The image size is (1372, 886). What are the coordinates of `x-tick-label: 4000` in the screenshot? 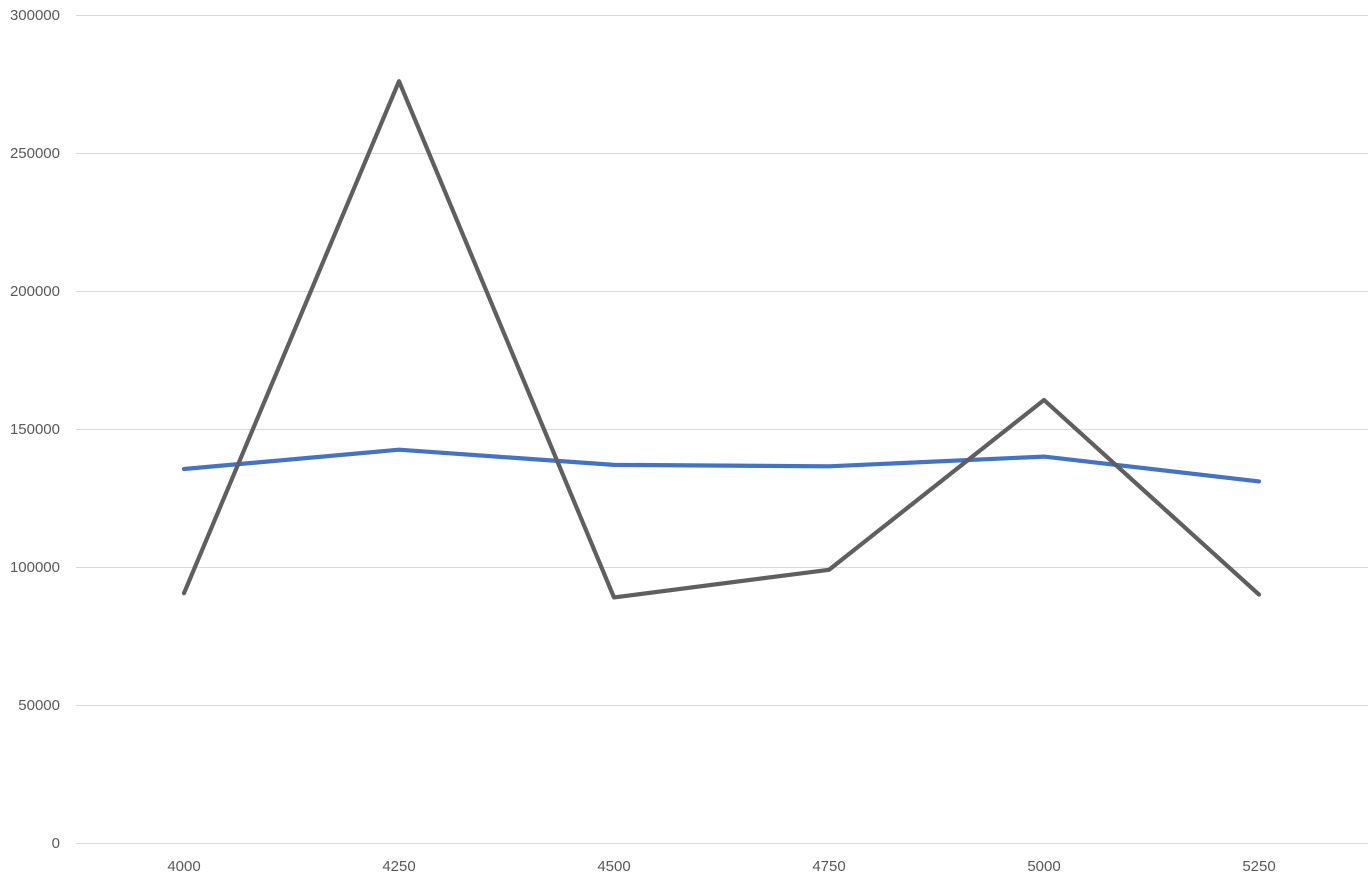 It's located at (183, 866).